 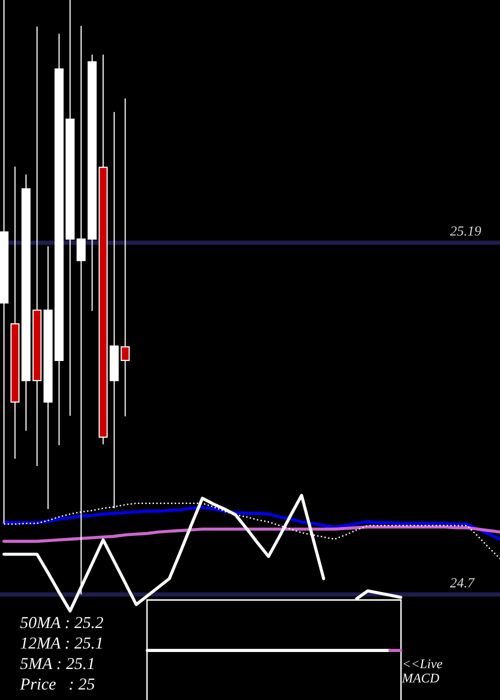 I want to click on ref-line-label: 24.7, so click(x=462, y=583).